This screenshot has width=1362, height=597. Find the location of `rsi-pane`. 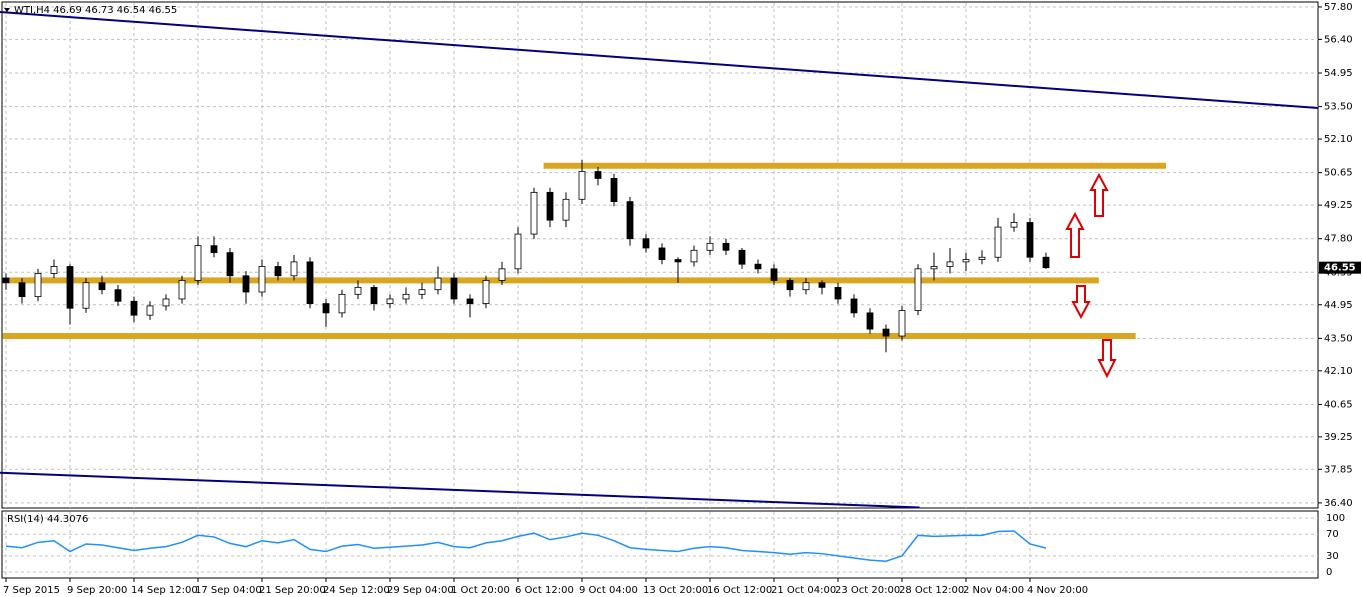

rsi-pane is located at coordinates (660, 544).